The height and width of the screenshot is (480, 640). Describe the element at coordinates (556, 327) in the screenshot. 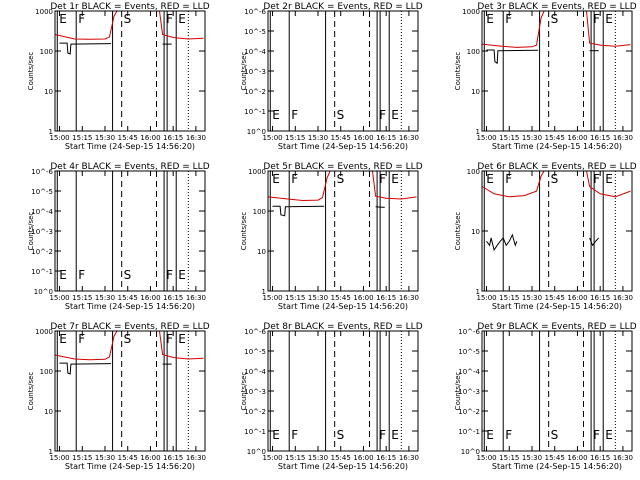

I see `panel-title: Det 9r BLACK = Events, RED = LLD` at that location.